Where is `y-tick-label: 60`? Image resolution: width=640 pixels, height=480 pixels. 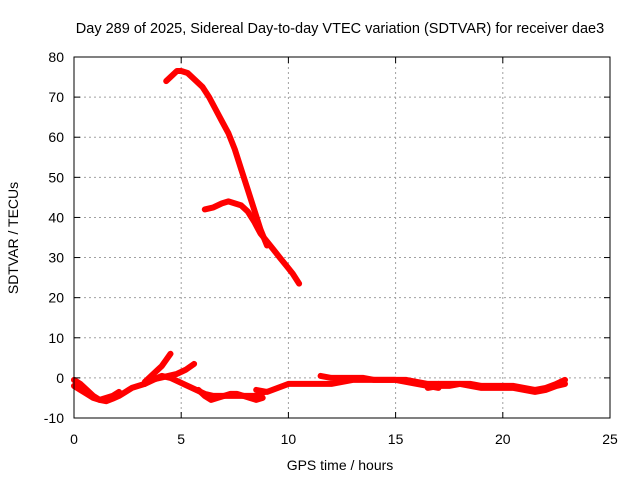
y-tick-label: 60 is located at coordinates (56, 137).